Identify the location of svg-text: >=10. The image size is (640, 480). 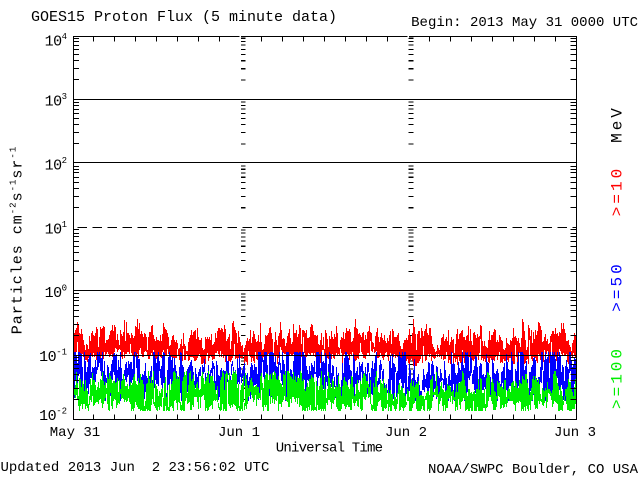
(618, 191).